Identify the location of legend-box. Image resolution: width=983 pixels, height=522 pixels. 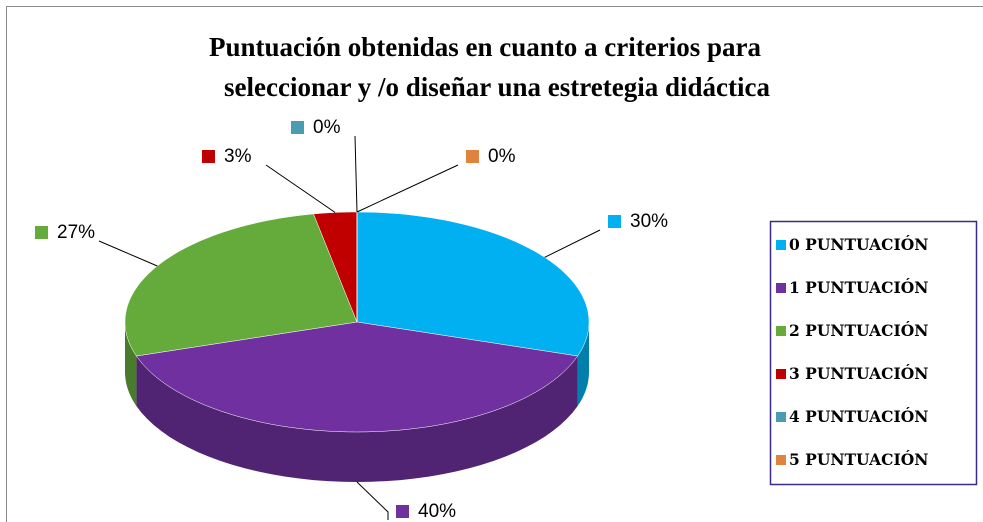
(873, 353).